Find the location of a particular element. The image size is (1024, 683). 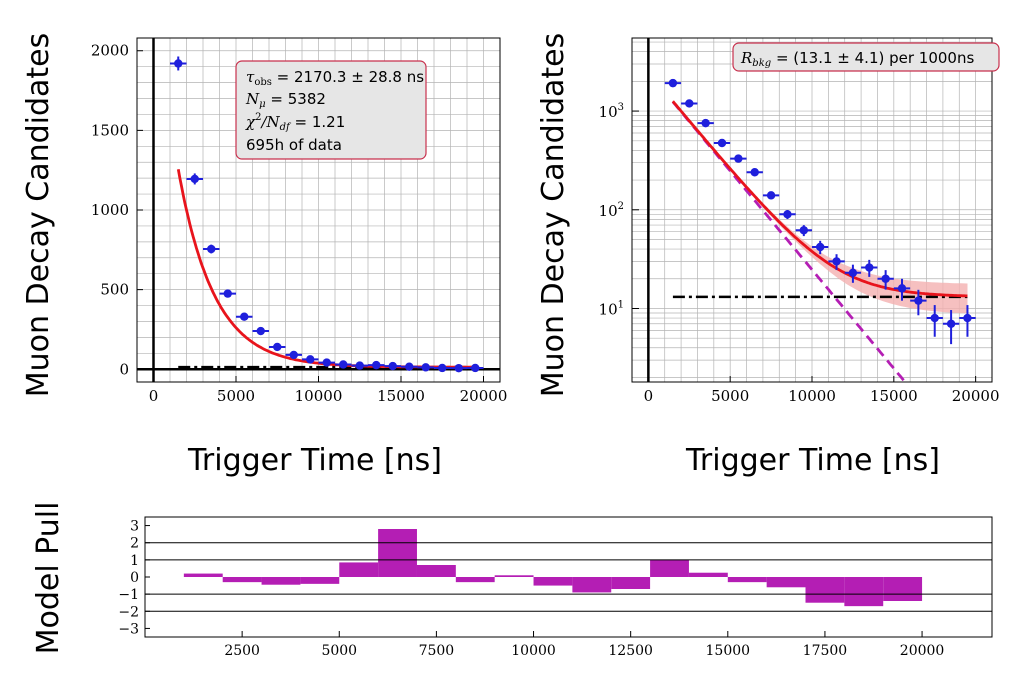

y-axis-title: Muon Decay Candidates is located at coordinates (553, 215).